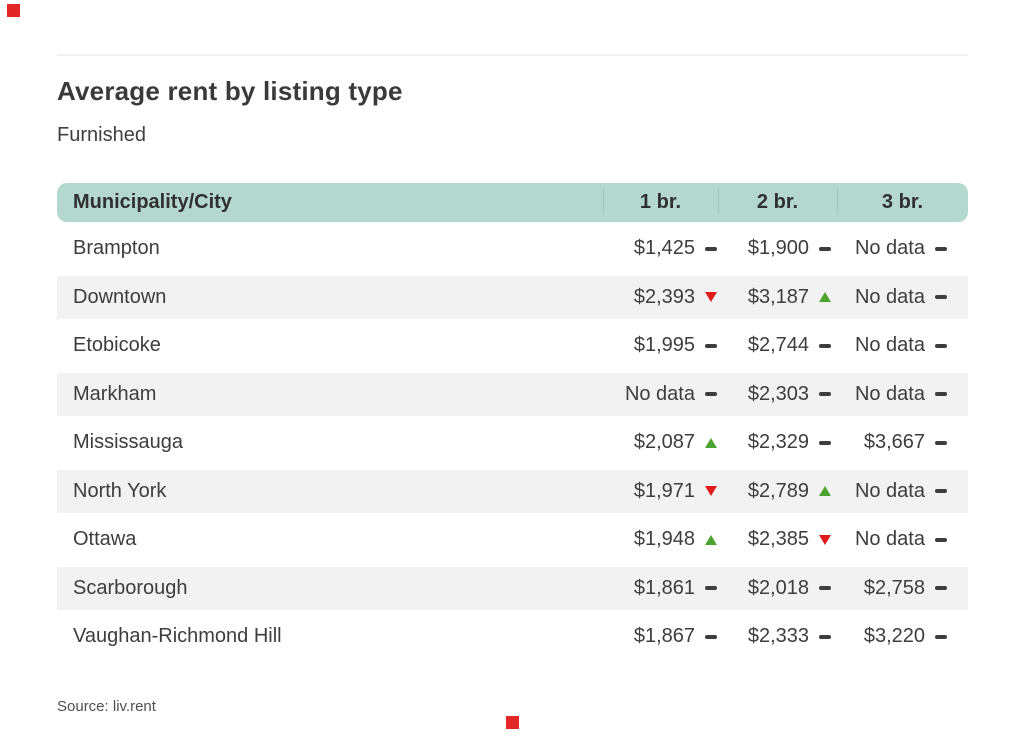 This screenshot has height=741, width=1024. I want to click on rent-value: $2,744, so click(778, 345).